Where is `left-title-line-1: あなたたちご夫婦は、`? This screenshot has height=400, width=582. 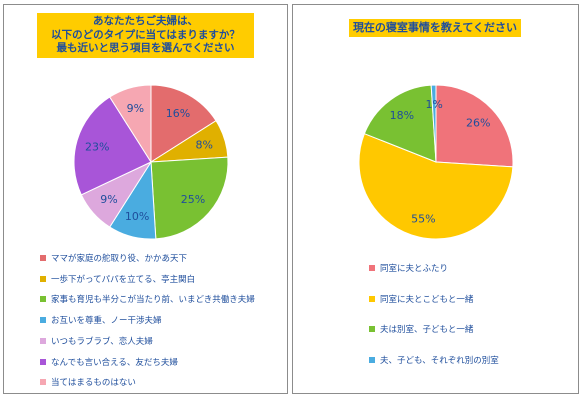
left-title-line-1: あなたたちご夫婦は、 is located at coordinates (145, 21).